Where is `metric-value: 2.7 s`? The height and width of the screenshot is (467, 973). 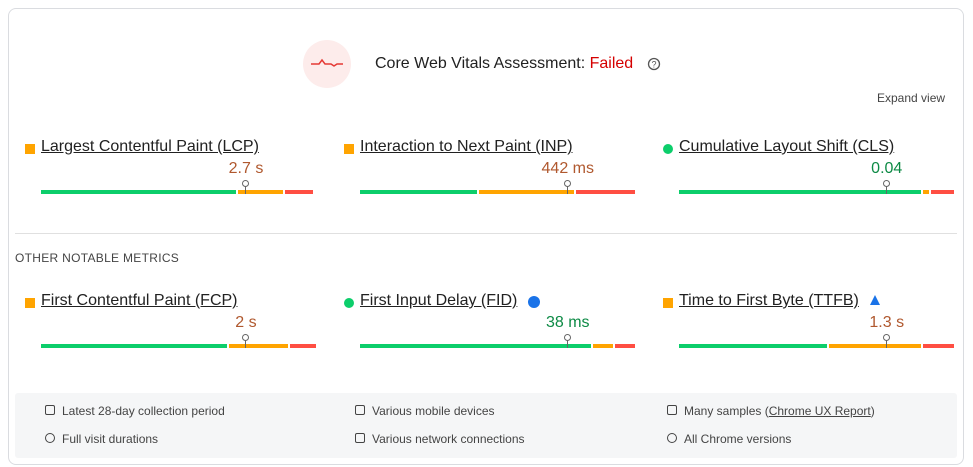 metric-value: 2.7 s is located at coordinates (246, 168).